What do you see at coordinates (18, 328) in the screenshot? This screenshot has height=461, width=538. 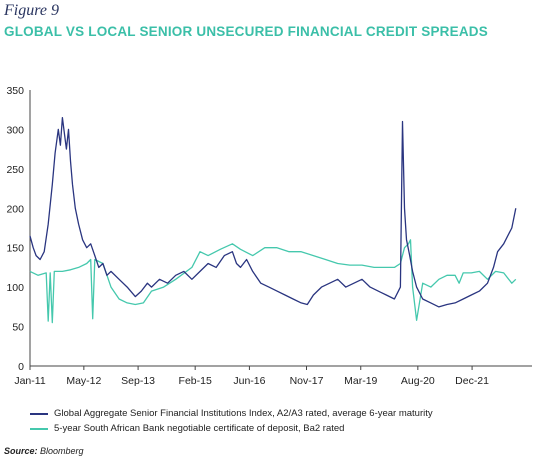 I see `y-tick-label: 50` at bounding box center [18, 328].